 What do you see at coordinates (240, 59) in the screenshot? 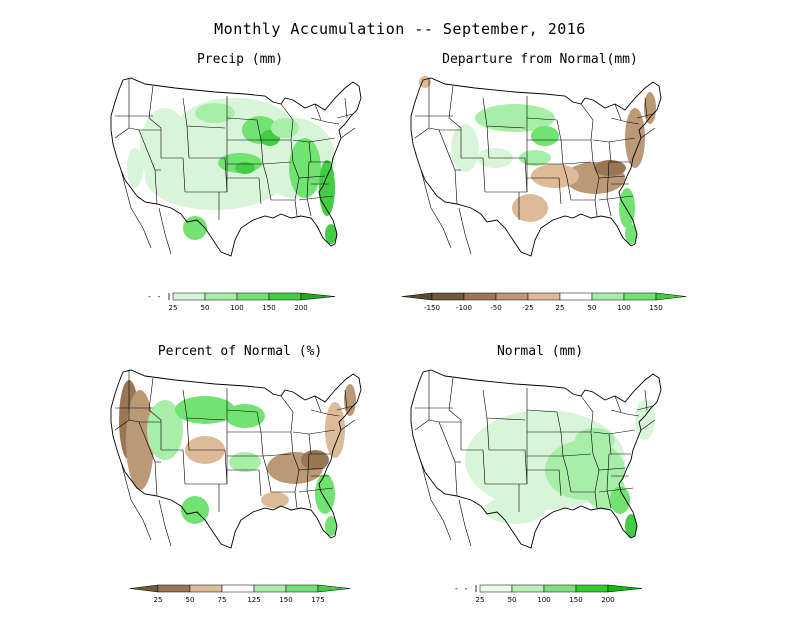
I see `panel-title: Precip (mm)` at bounding box center [240, 59].